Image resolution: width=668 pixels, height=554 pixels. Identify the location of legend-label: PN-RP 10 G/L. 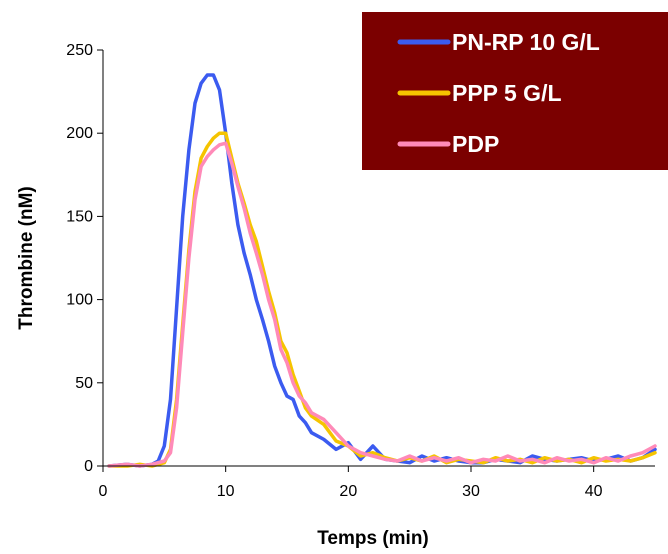
(526, 42).